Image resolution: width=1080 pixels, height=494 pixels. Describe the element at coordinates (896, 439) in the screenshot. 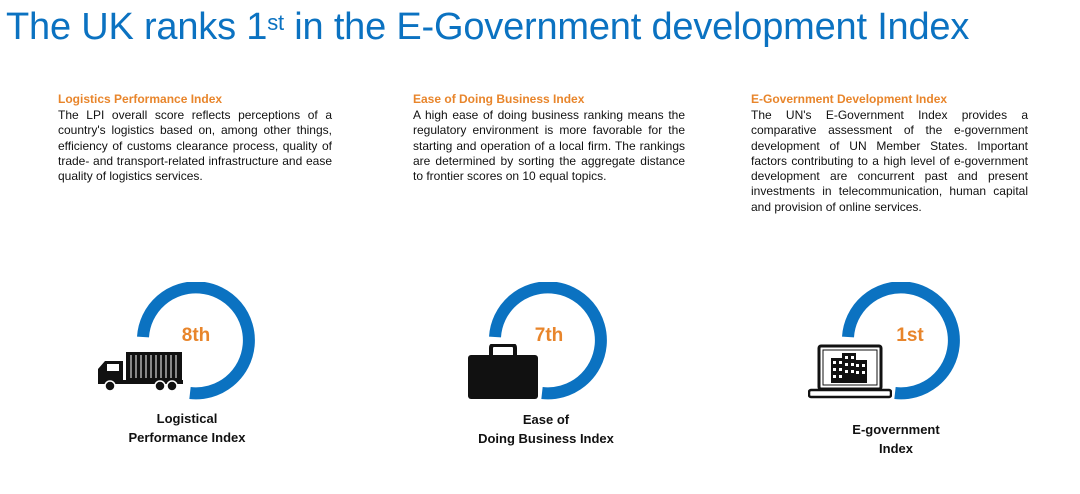

I see `egov-label: E-government Index` at that location.